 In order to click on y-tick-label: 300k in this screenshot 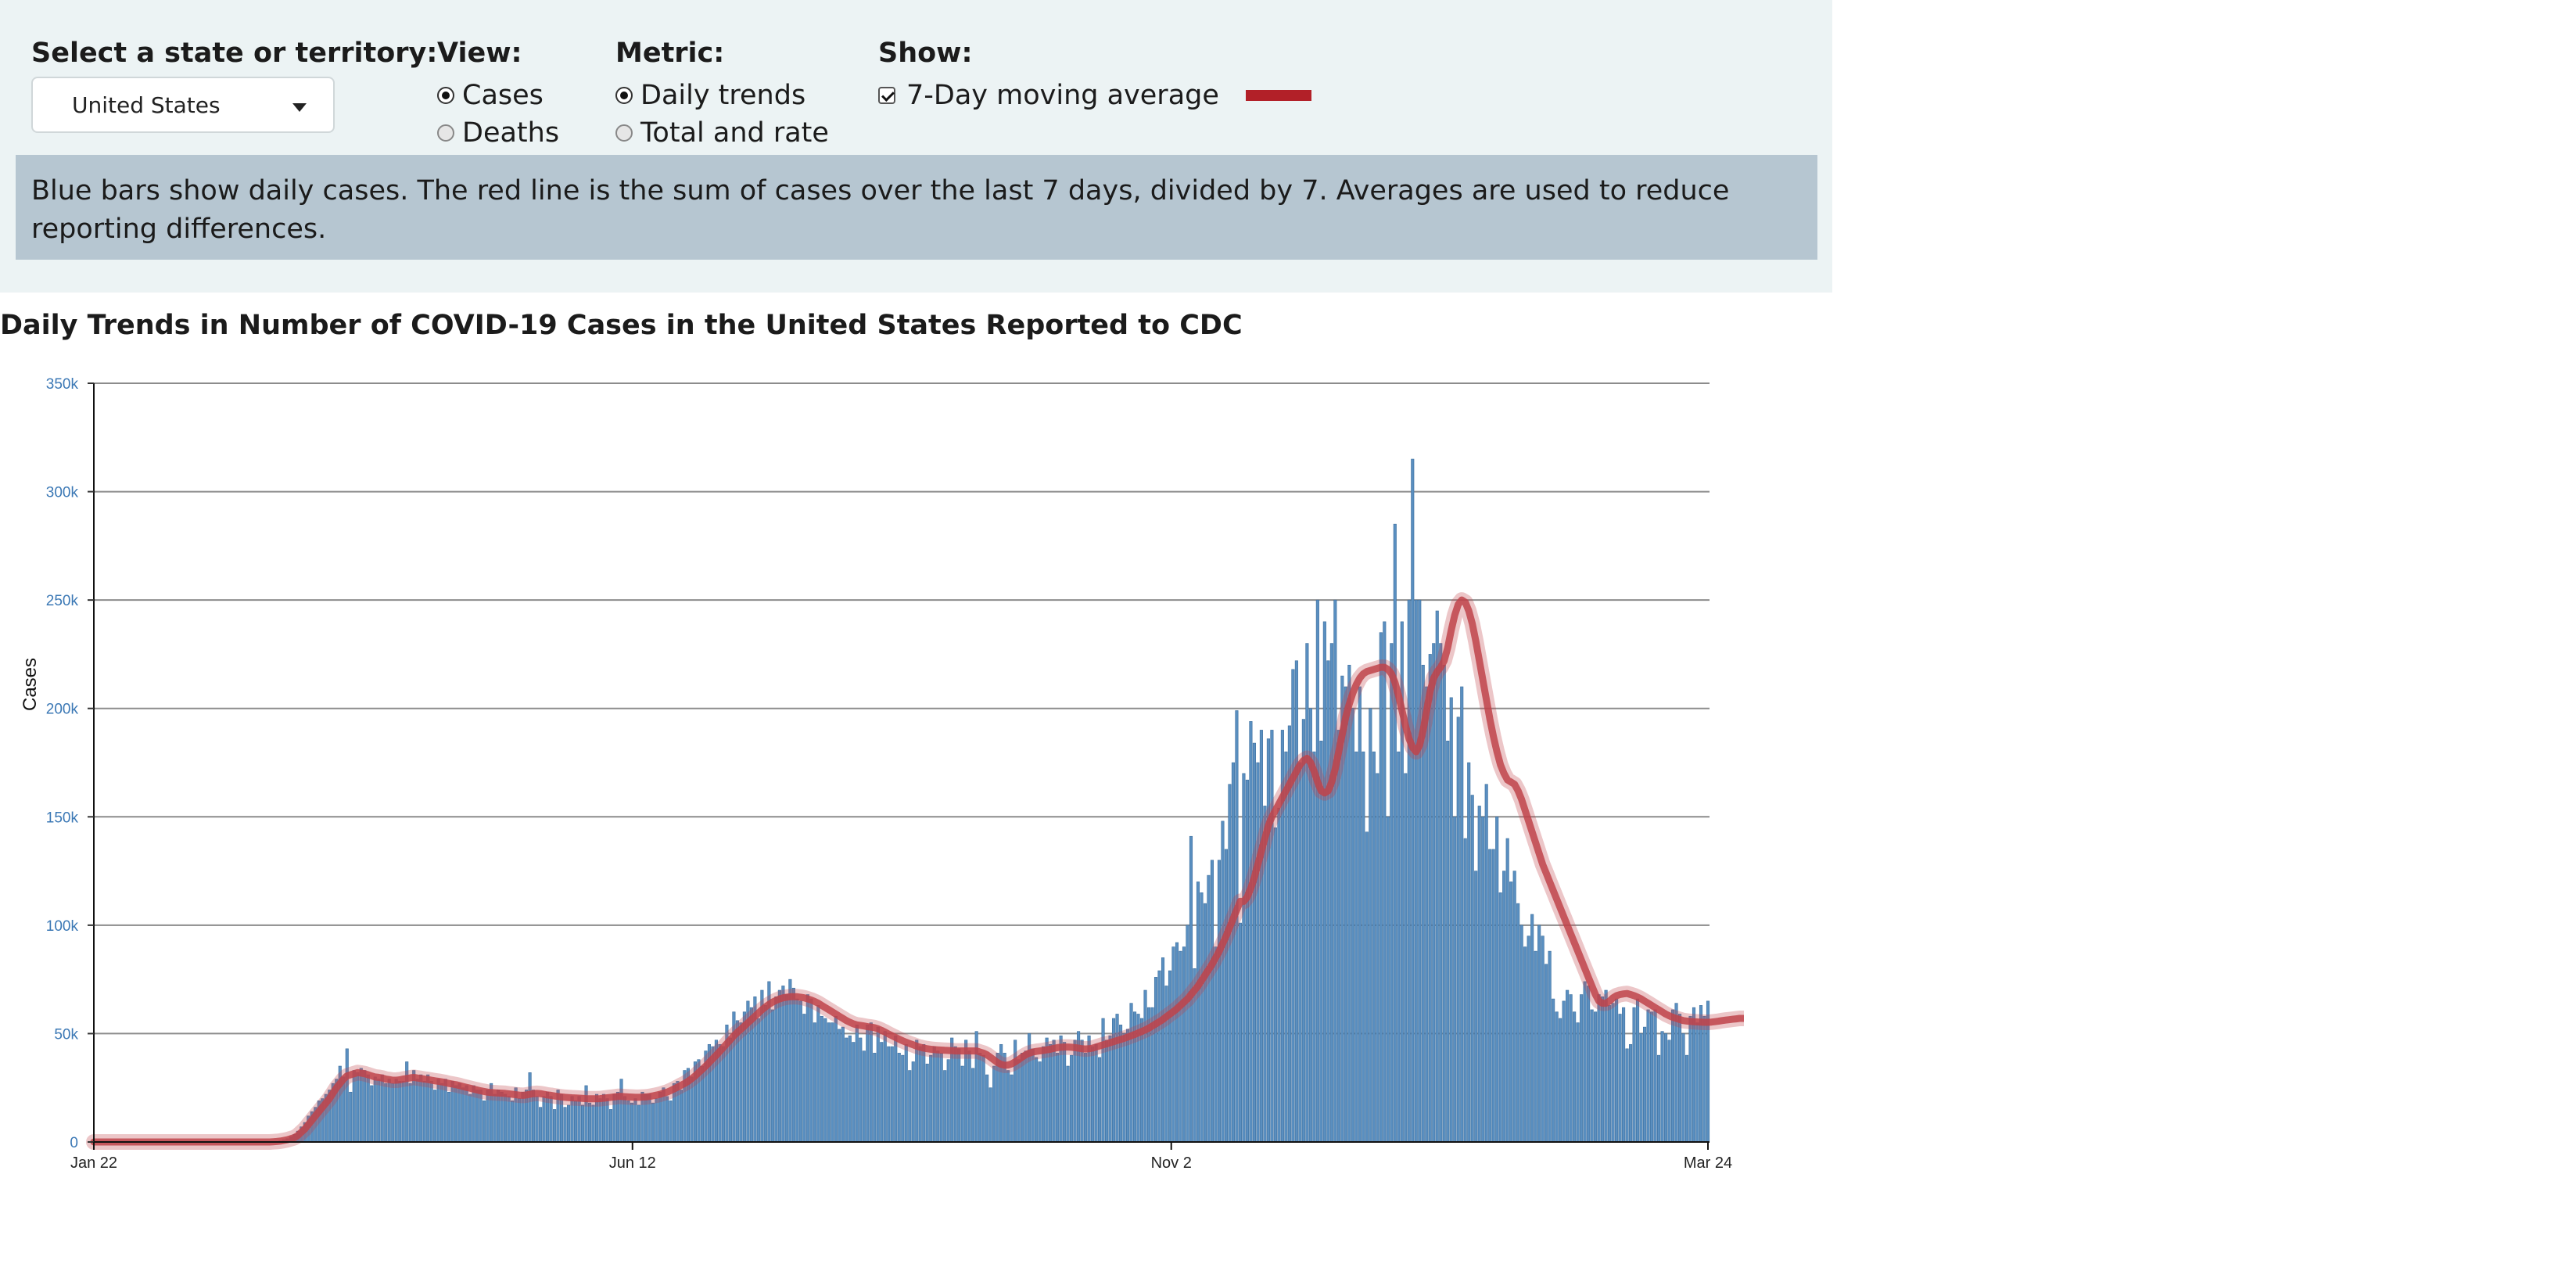, I will do `click(62, 493)`.